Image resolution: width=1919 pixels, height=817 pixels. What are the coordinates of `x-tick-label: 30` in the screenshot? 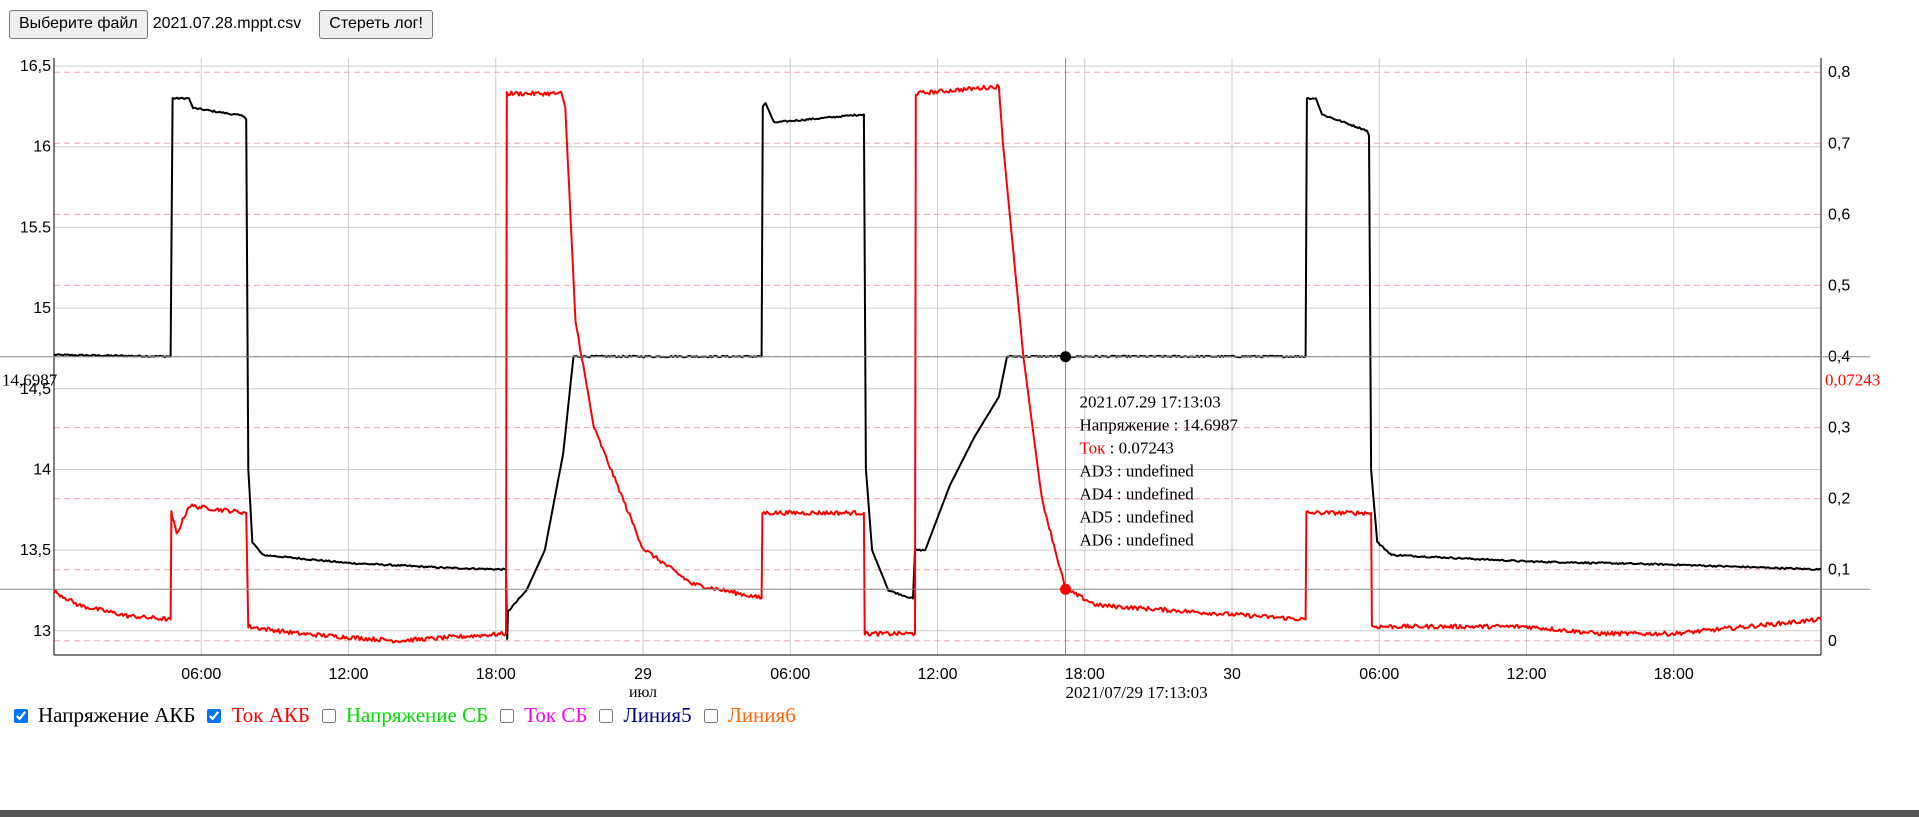 It's located at (1232, 674).